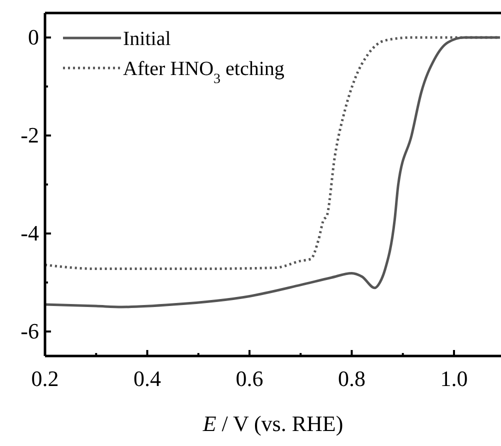 The width and height of the screenshot is (501, 446). What do you see at coordinates (147, 39) in the screenshot?
I see `legend-label: Initial` at bounding box center [147, 39].